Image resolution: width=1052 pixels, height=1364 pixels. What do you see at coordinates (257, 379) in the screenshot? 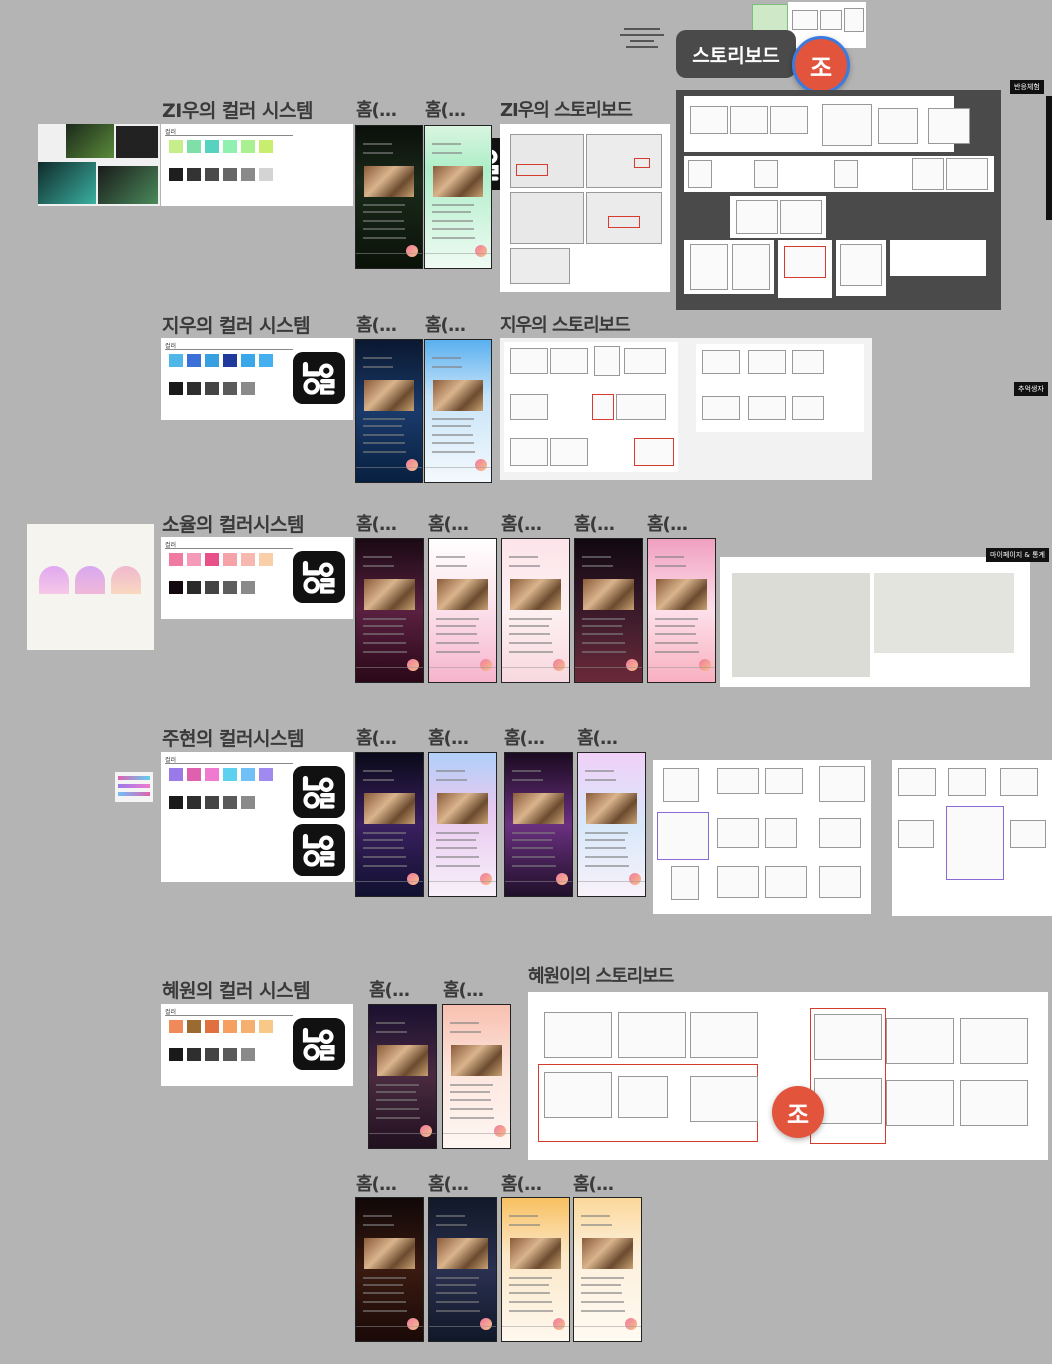
I see `section2-color-card: 컬러` at bounding box center [257, 379].